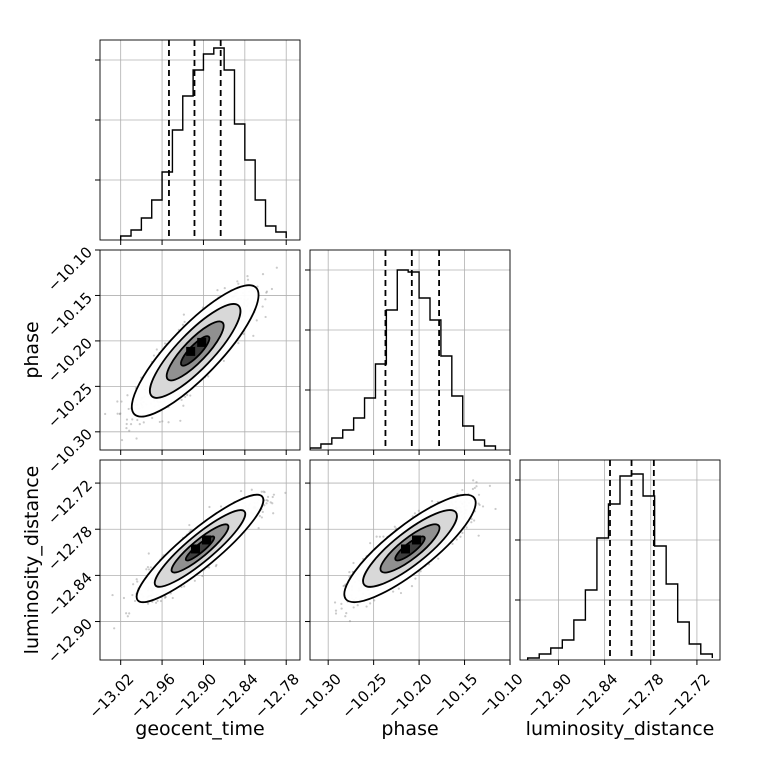  I want to click on y-tick-label-luminosity_distance: −12.72, so click(70, 502).